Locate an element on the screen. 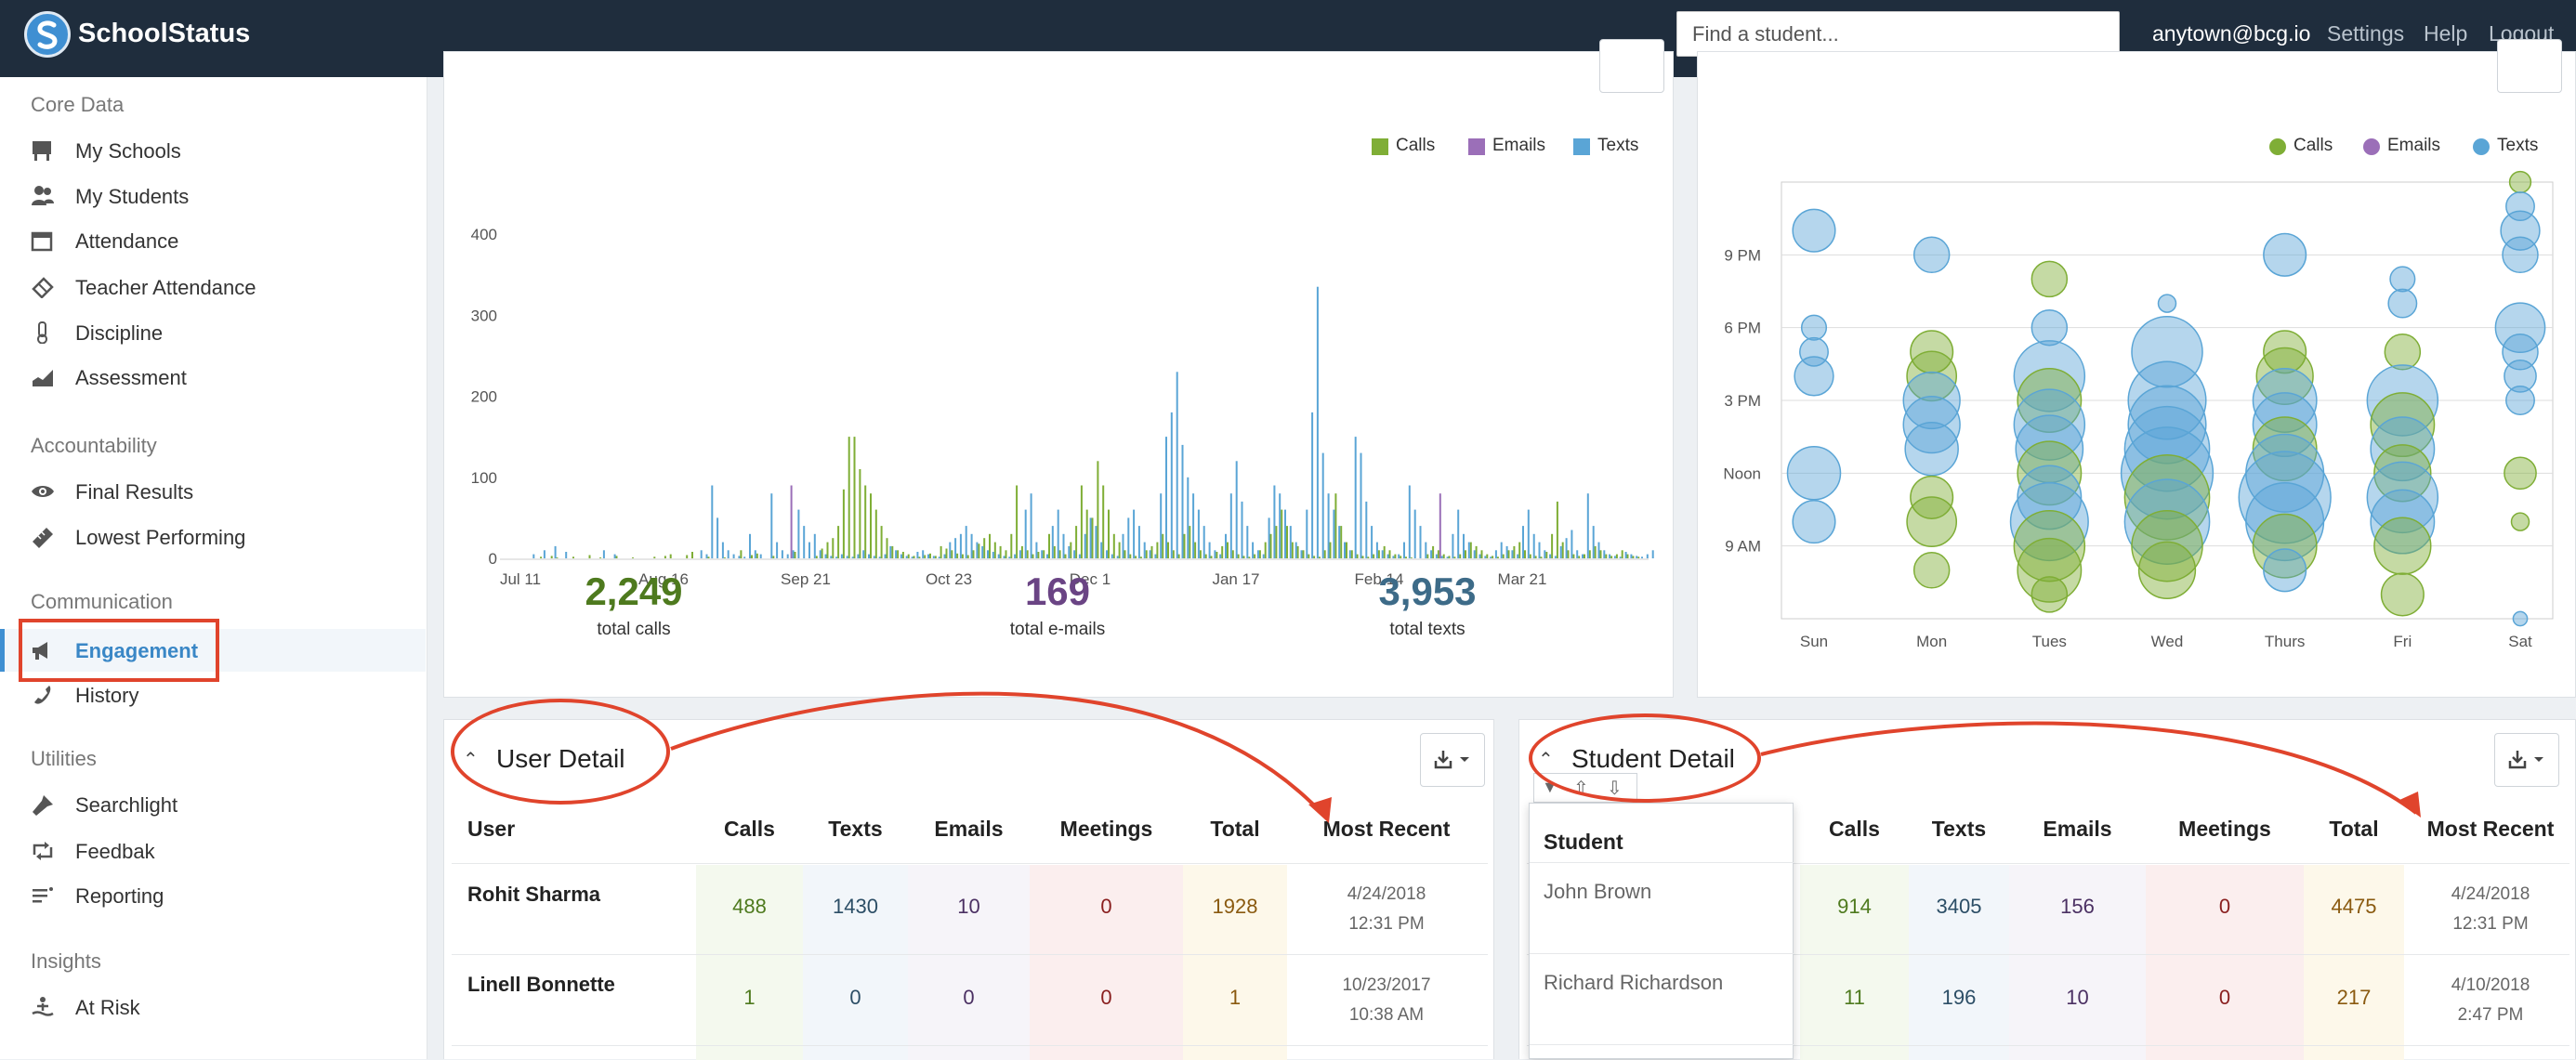 Image resolution: width=2576 pixels, height=1060 pixels. student-name: Richard Richardson is located at coordinates (1634, 982).